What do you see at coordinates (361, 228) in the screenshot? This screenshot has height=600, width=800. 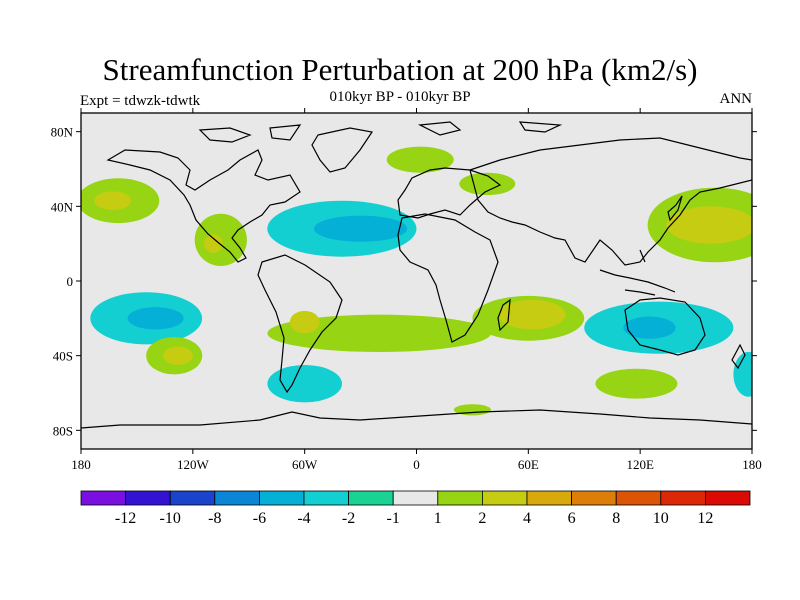 I see `contour-north-atlantic-core` at bounding box center [361, 228].